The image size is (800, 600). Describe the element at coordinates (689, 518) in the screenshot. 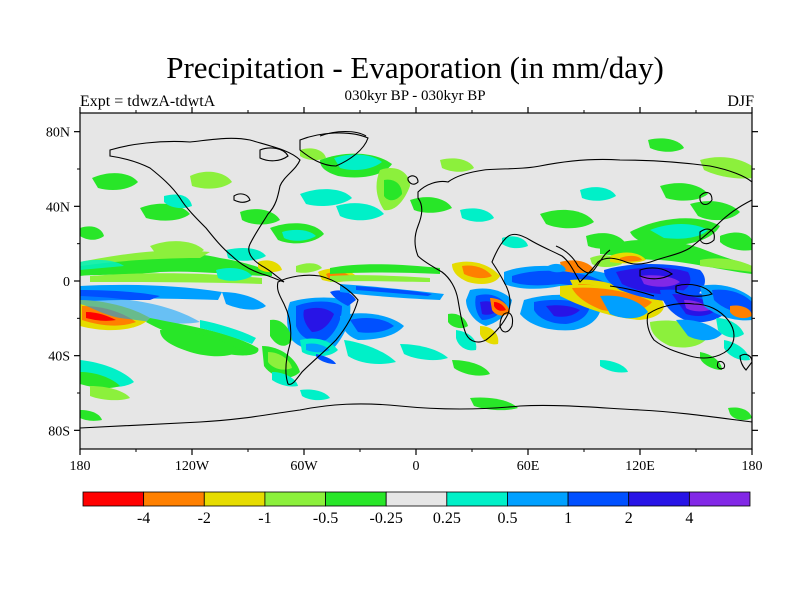

I see `colorbar-label: 4` at that location.